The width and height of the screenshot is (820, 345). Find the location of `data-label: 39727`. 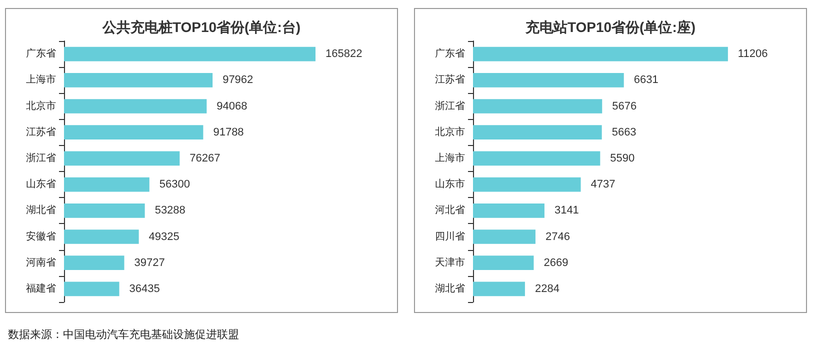

data-label: 39727 is located at coordinates (149, 262).